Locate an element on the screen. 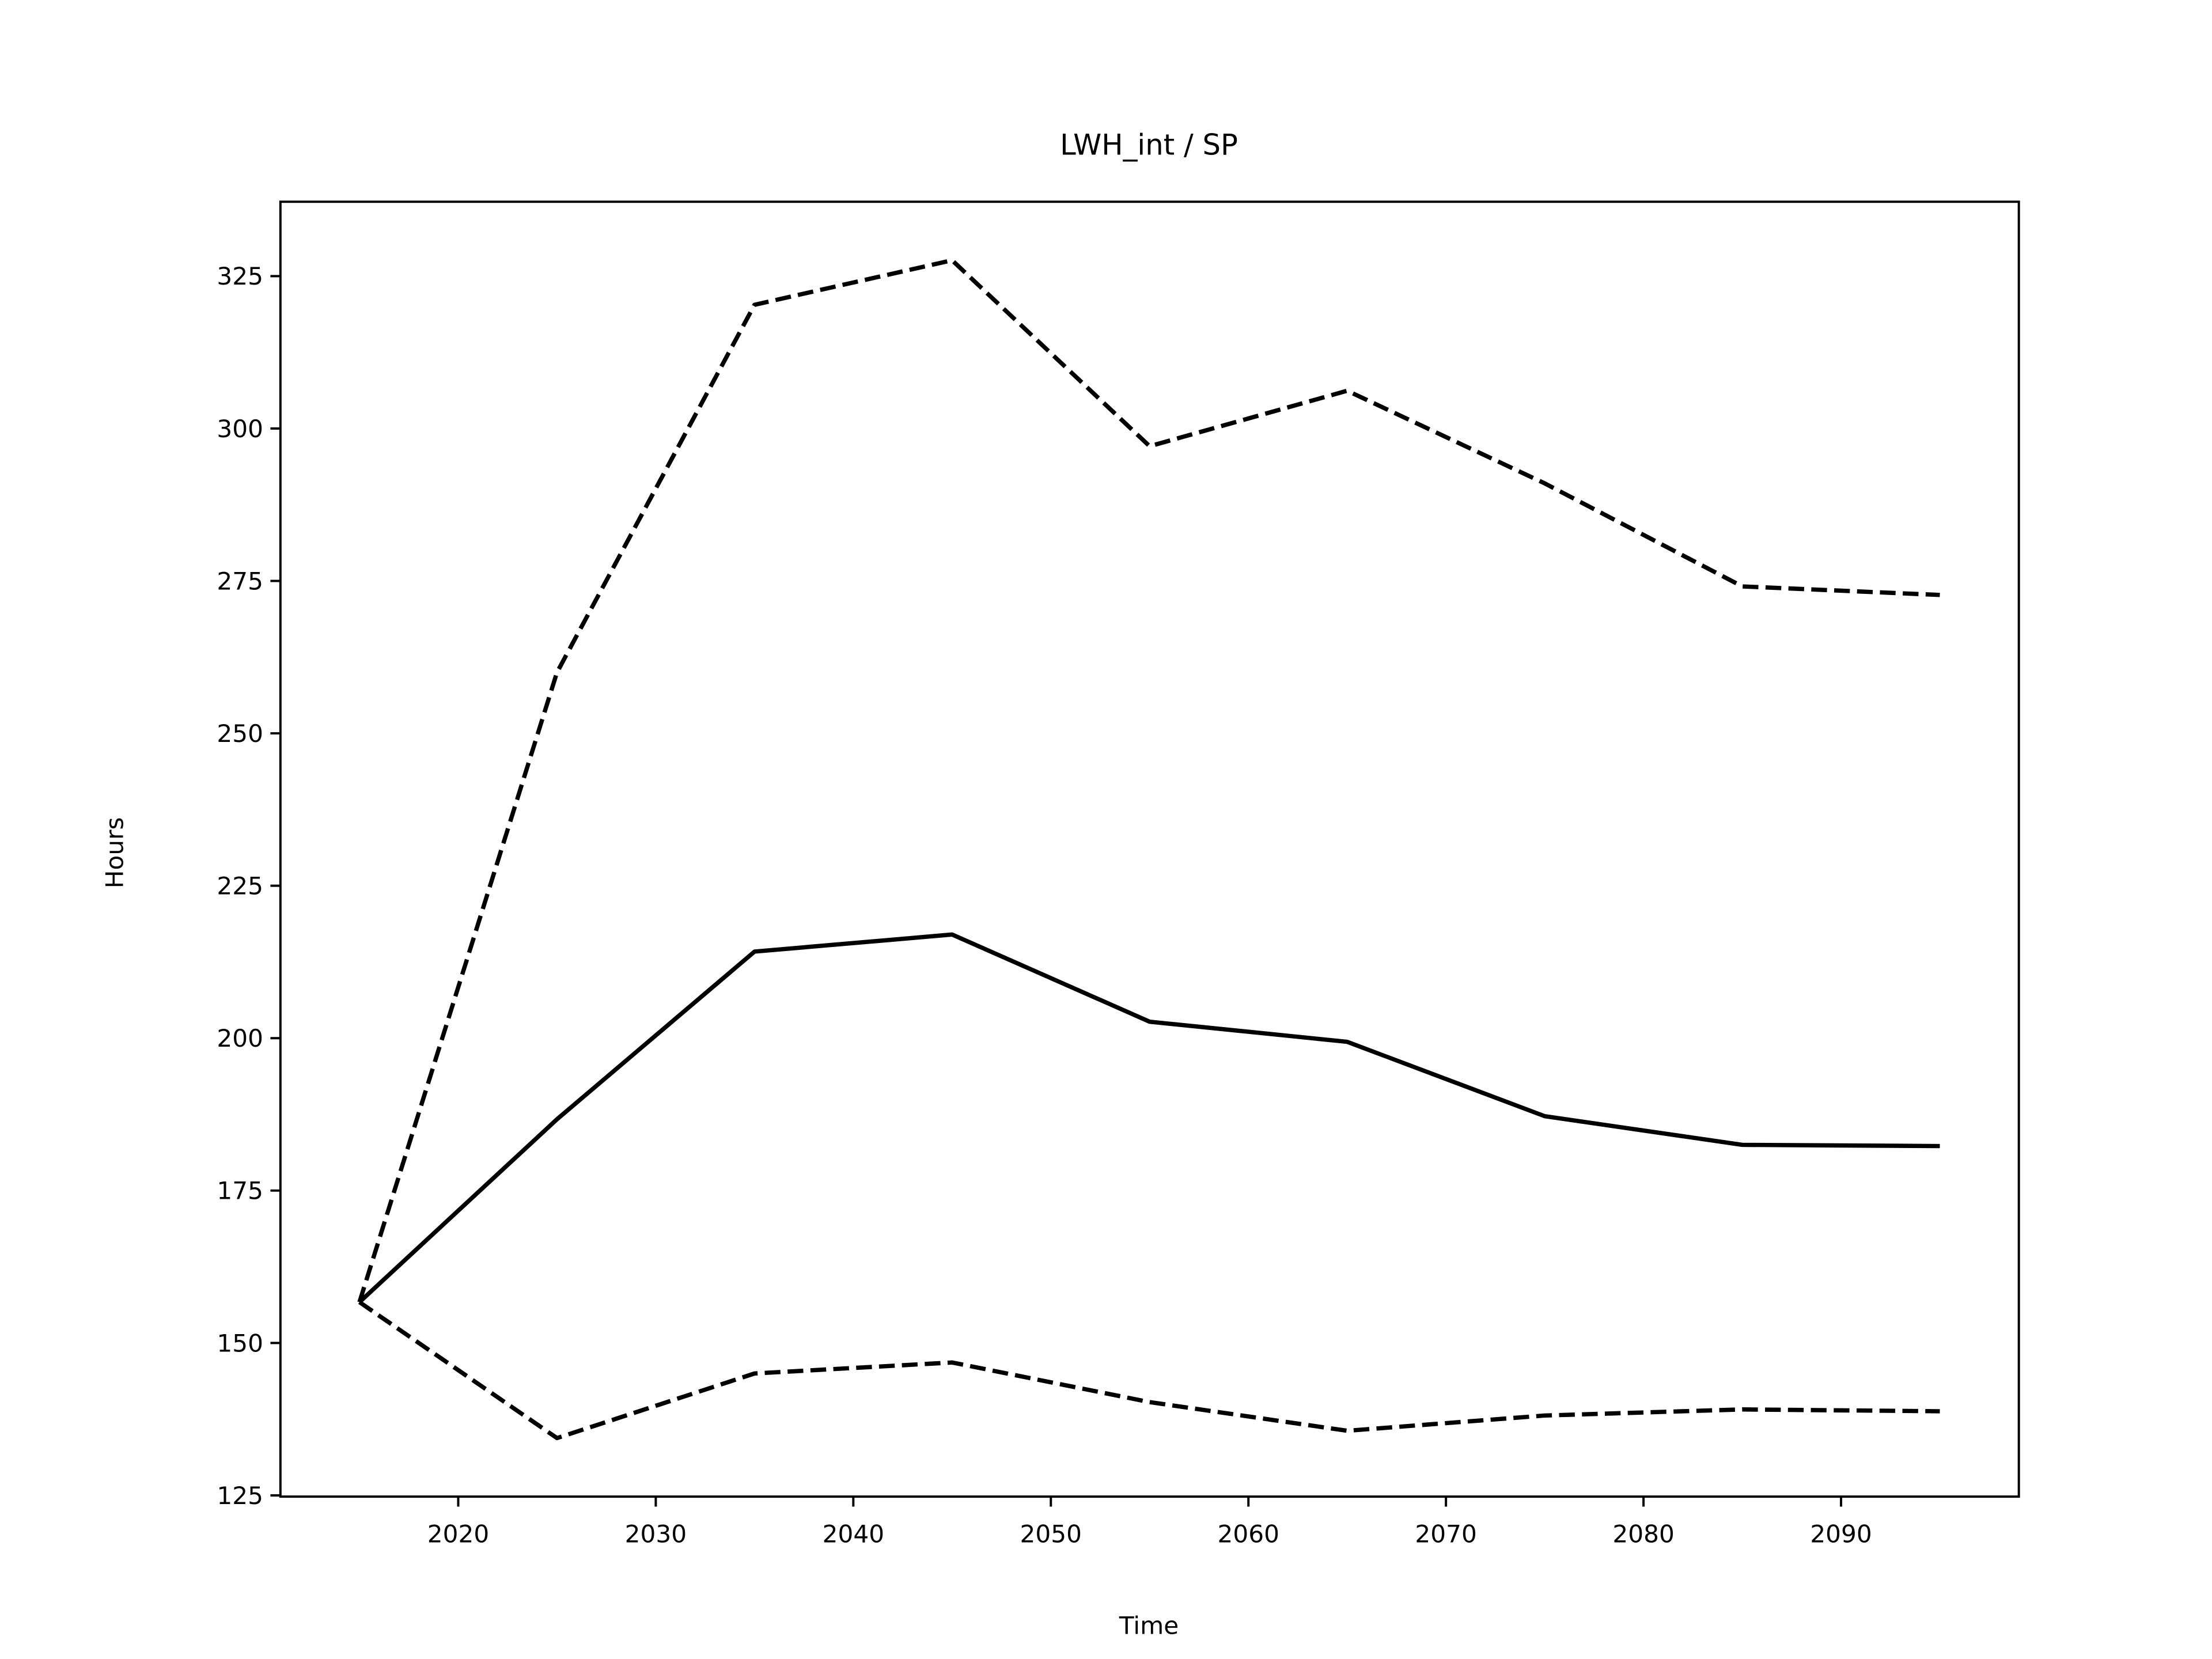 The image size is (2212, 1659). y-tick-label: 175 is located at coordinates (240, 1191).